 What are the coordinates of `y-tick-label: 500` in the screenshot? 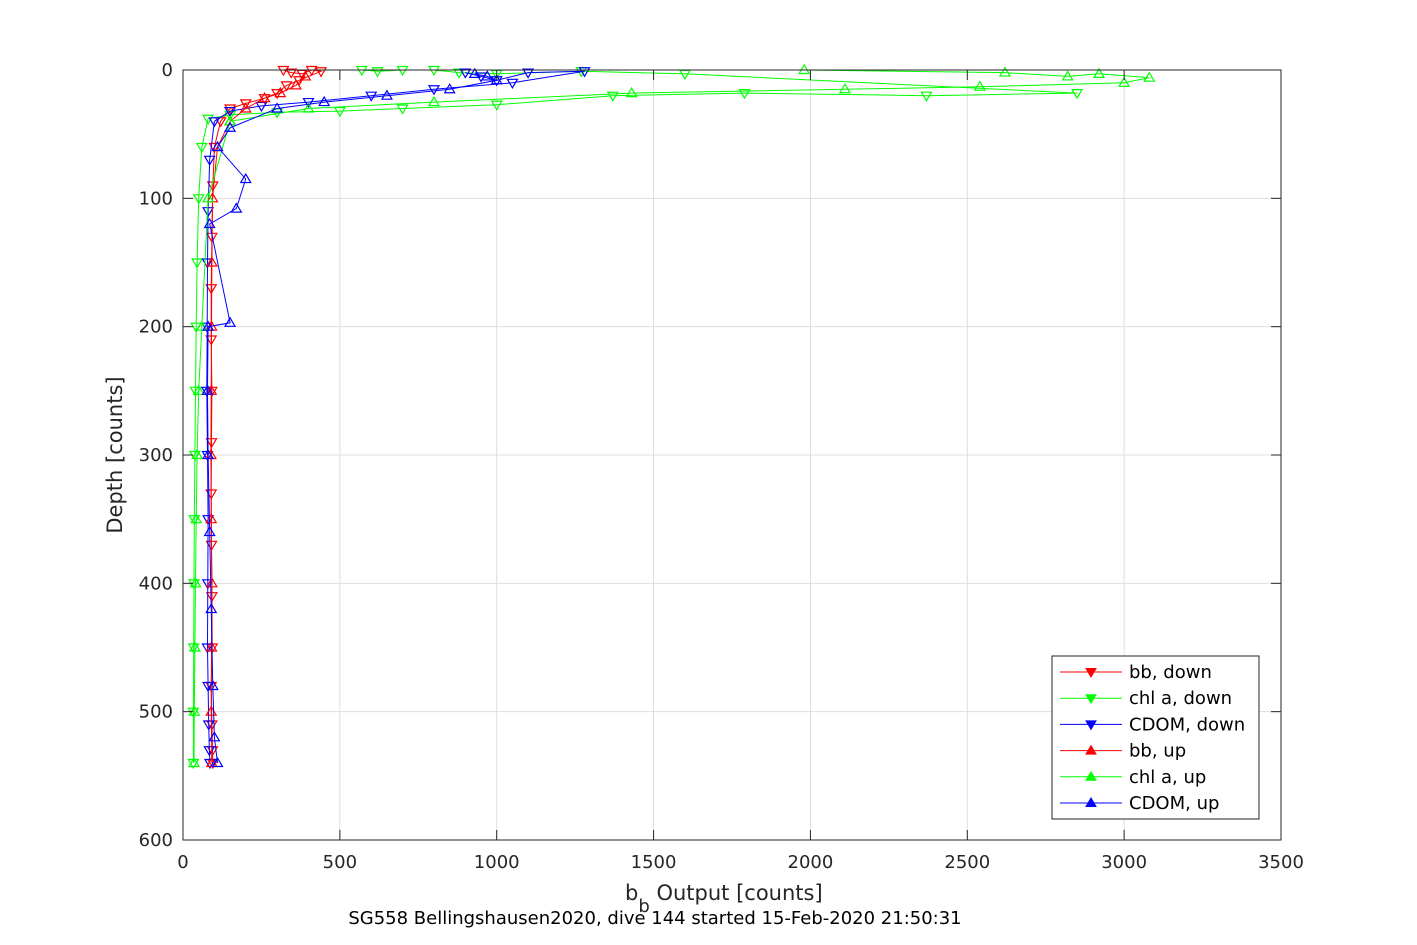 It's located at (156, 712).